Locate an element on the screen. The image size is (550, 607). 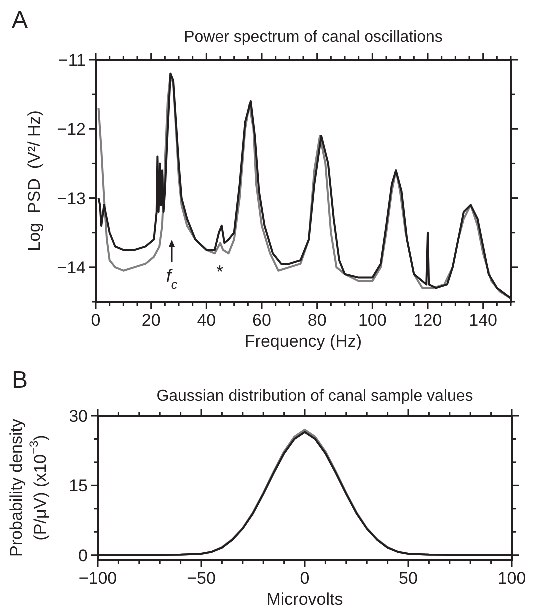
text: B is located at coordinates (20, 380).